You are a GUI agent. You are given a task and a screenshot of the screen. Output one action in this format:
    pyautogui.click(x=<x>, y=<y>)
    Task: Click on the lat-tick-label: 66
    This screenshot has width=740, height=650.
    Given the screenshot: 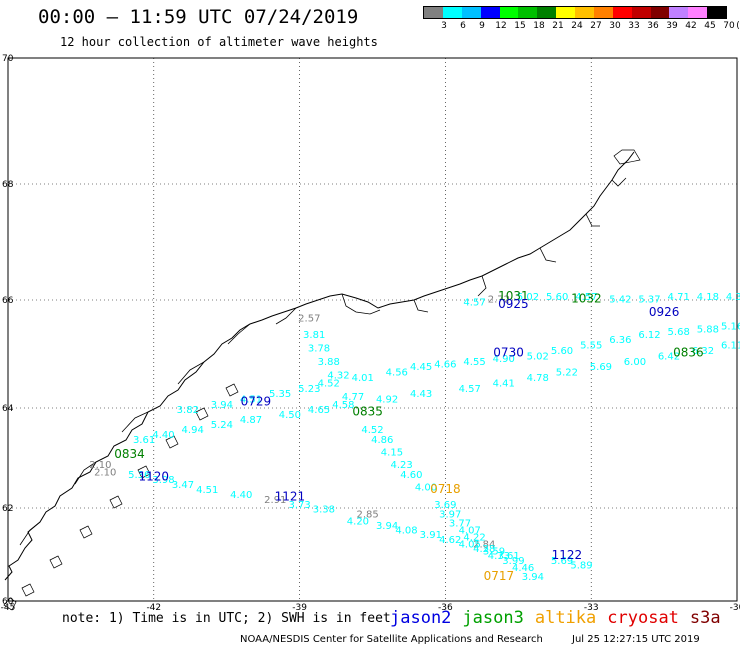 What is the action you would take?
    pyautogui.click(x=8, y=301)
    